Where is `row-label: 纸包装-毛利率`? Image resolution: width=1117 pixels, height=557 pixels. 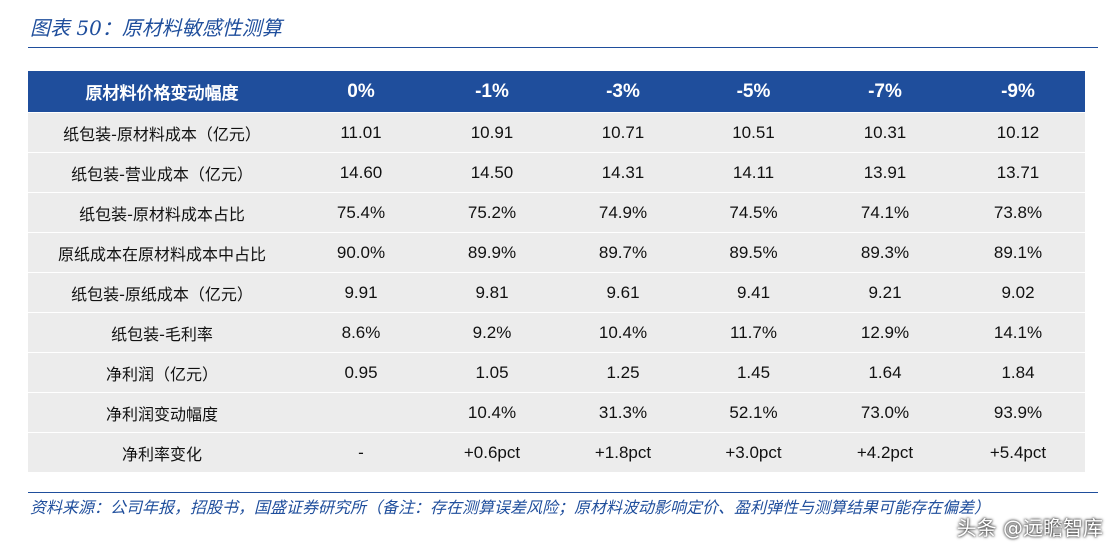 row-label: 纸包装-毛利率 is located at coordinates (162, 332).